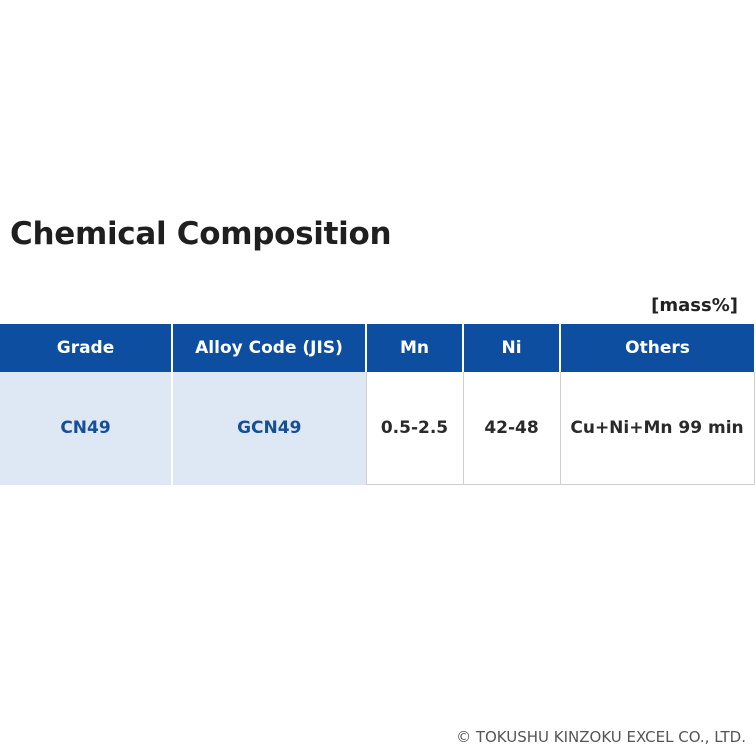 The image size is (756, 756). I want to click on copyright-notice: © TOKUSHU KINZOKU EXCEL CO., LTD., so click(601, 737).